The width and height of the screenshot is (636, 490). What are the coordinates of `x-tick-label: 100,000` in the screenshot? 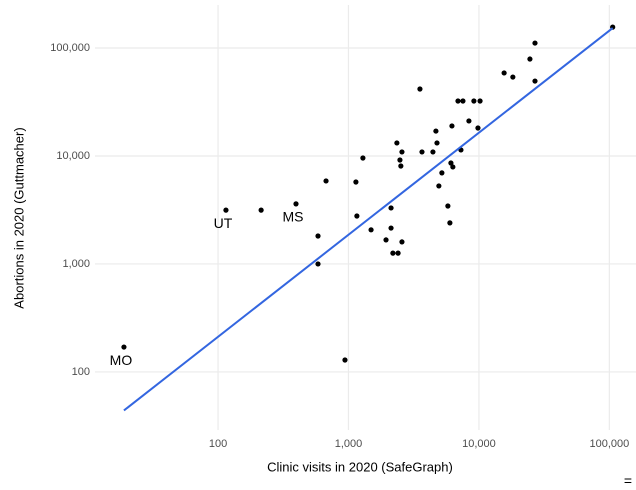 It's located at (609, 444).